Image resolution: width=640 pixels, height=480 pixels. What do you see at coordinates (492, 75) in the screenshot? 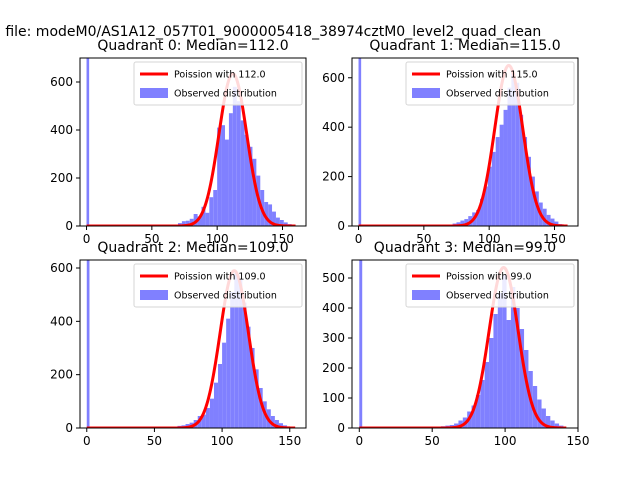
I see `legend-label: Poission with 115.0` at bounding box center [492, 75].